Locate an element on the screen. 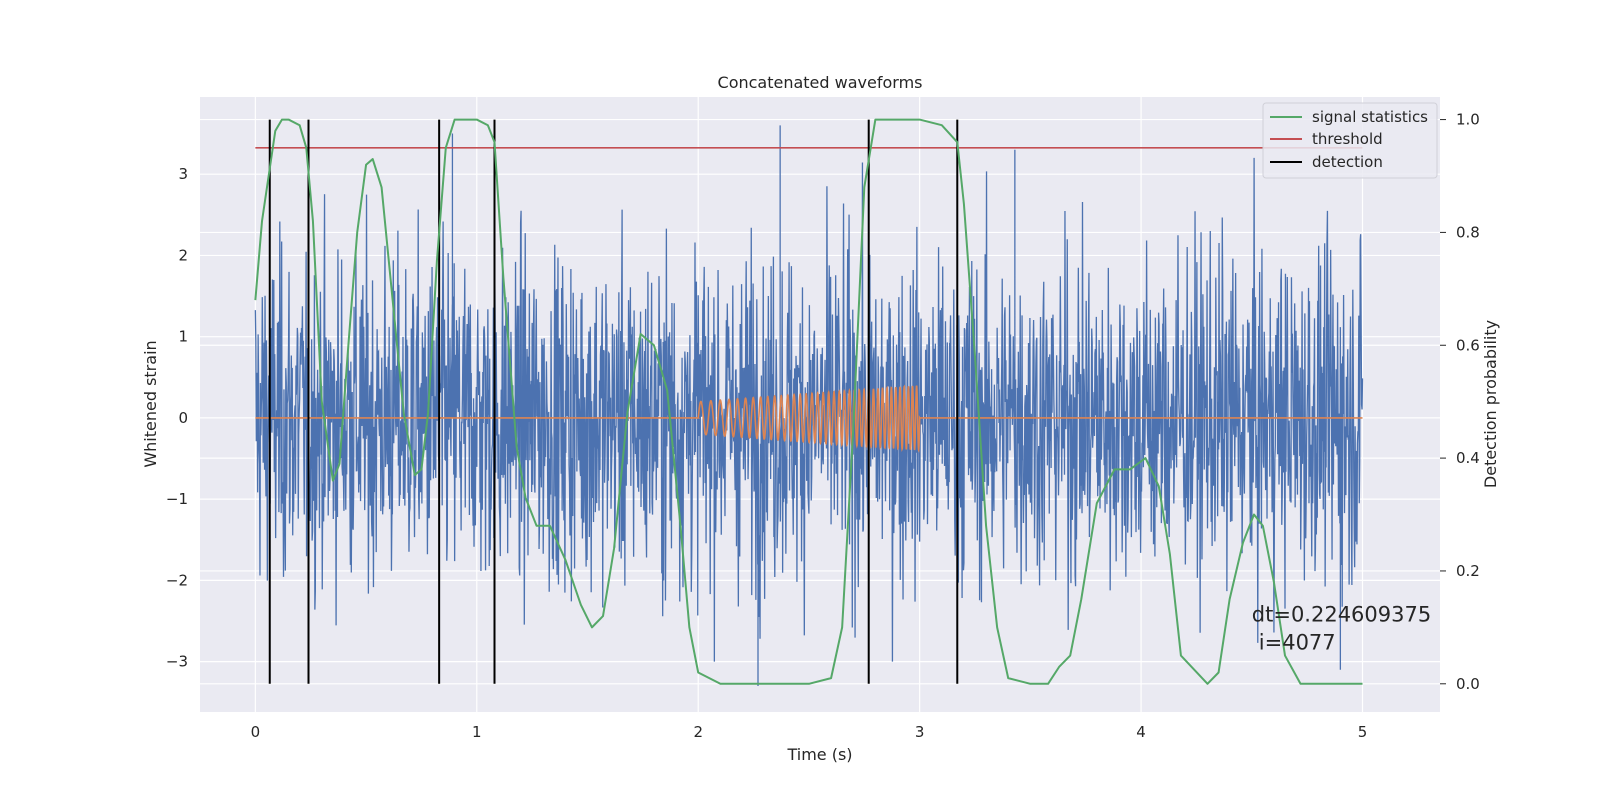 The image size is (1600, 800). annotation-dt: dt=0.224609375 is located at coordinates (1341, 615).